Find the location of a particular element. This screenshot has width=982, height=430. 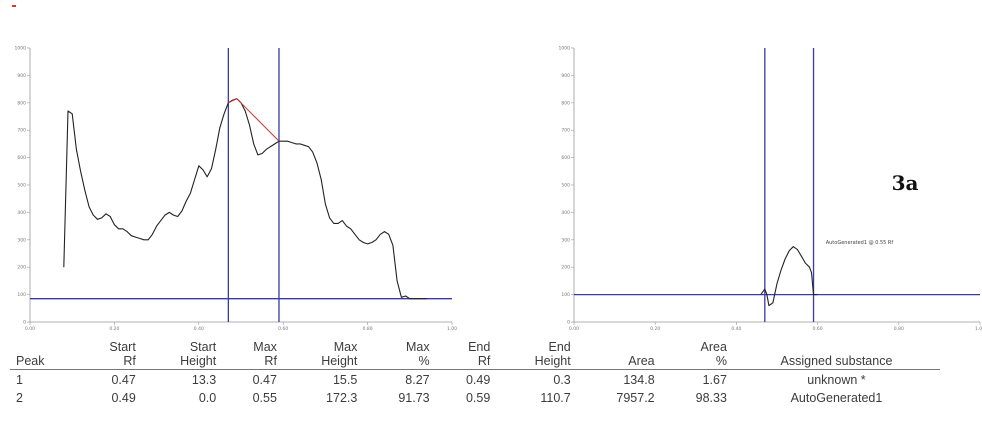

cell-start-rf: 0.49 is located at coordinates (123, 398).